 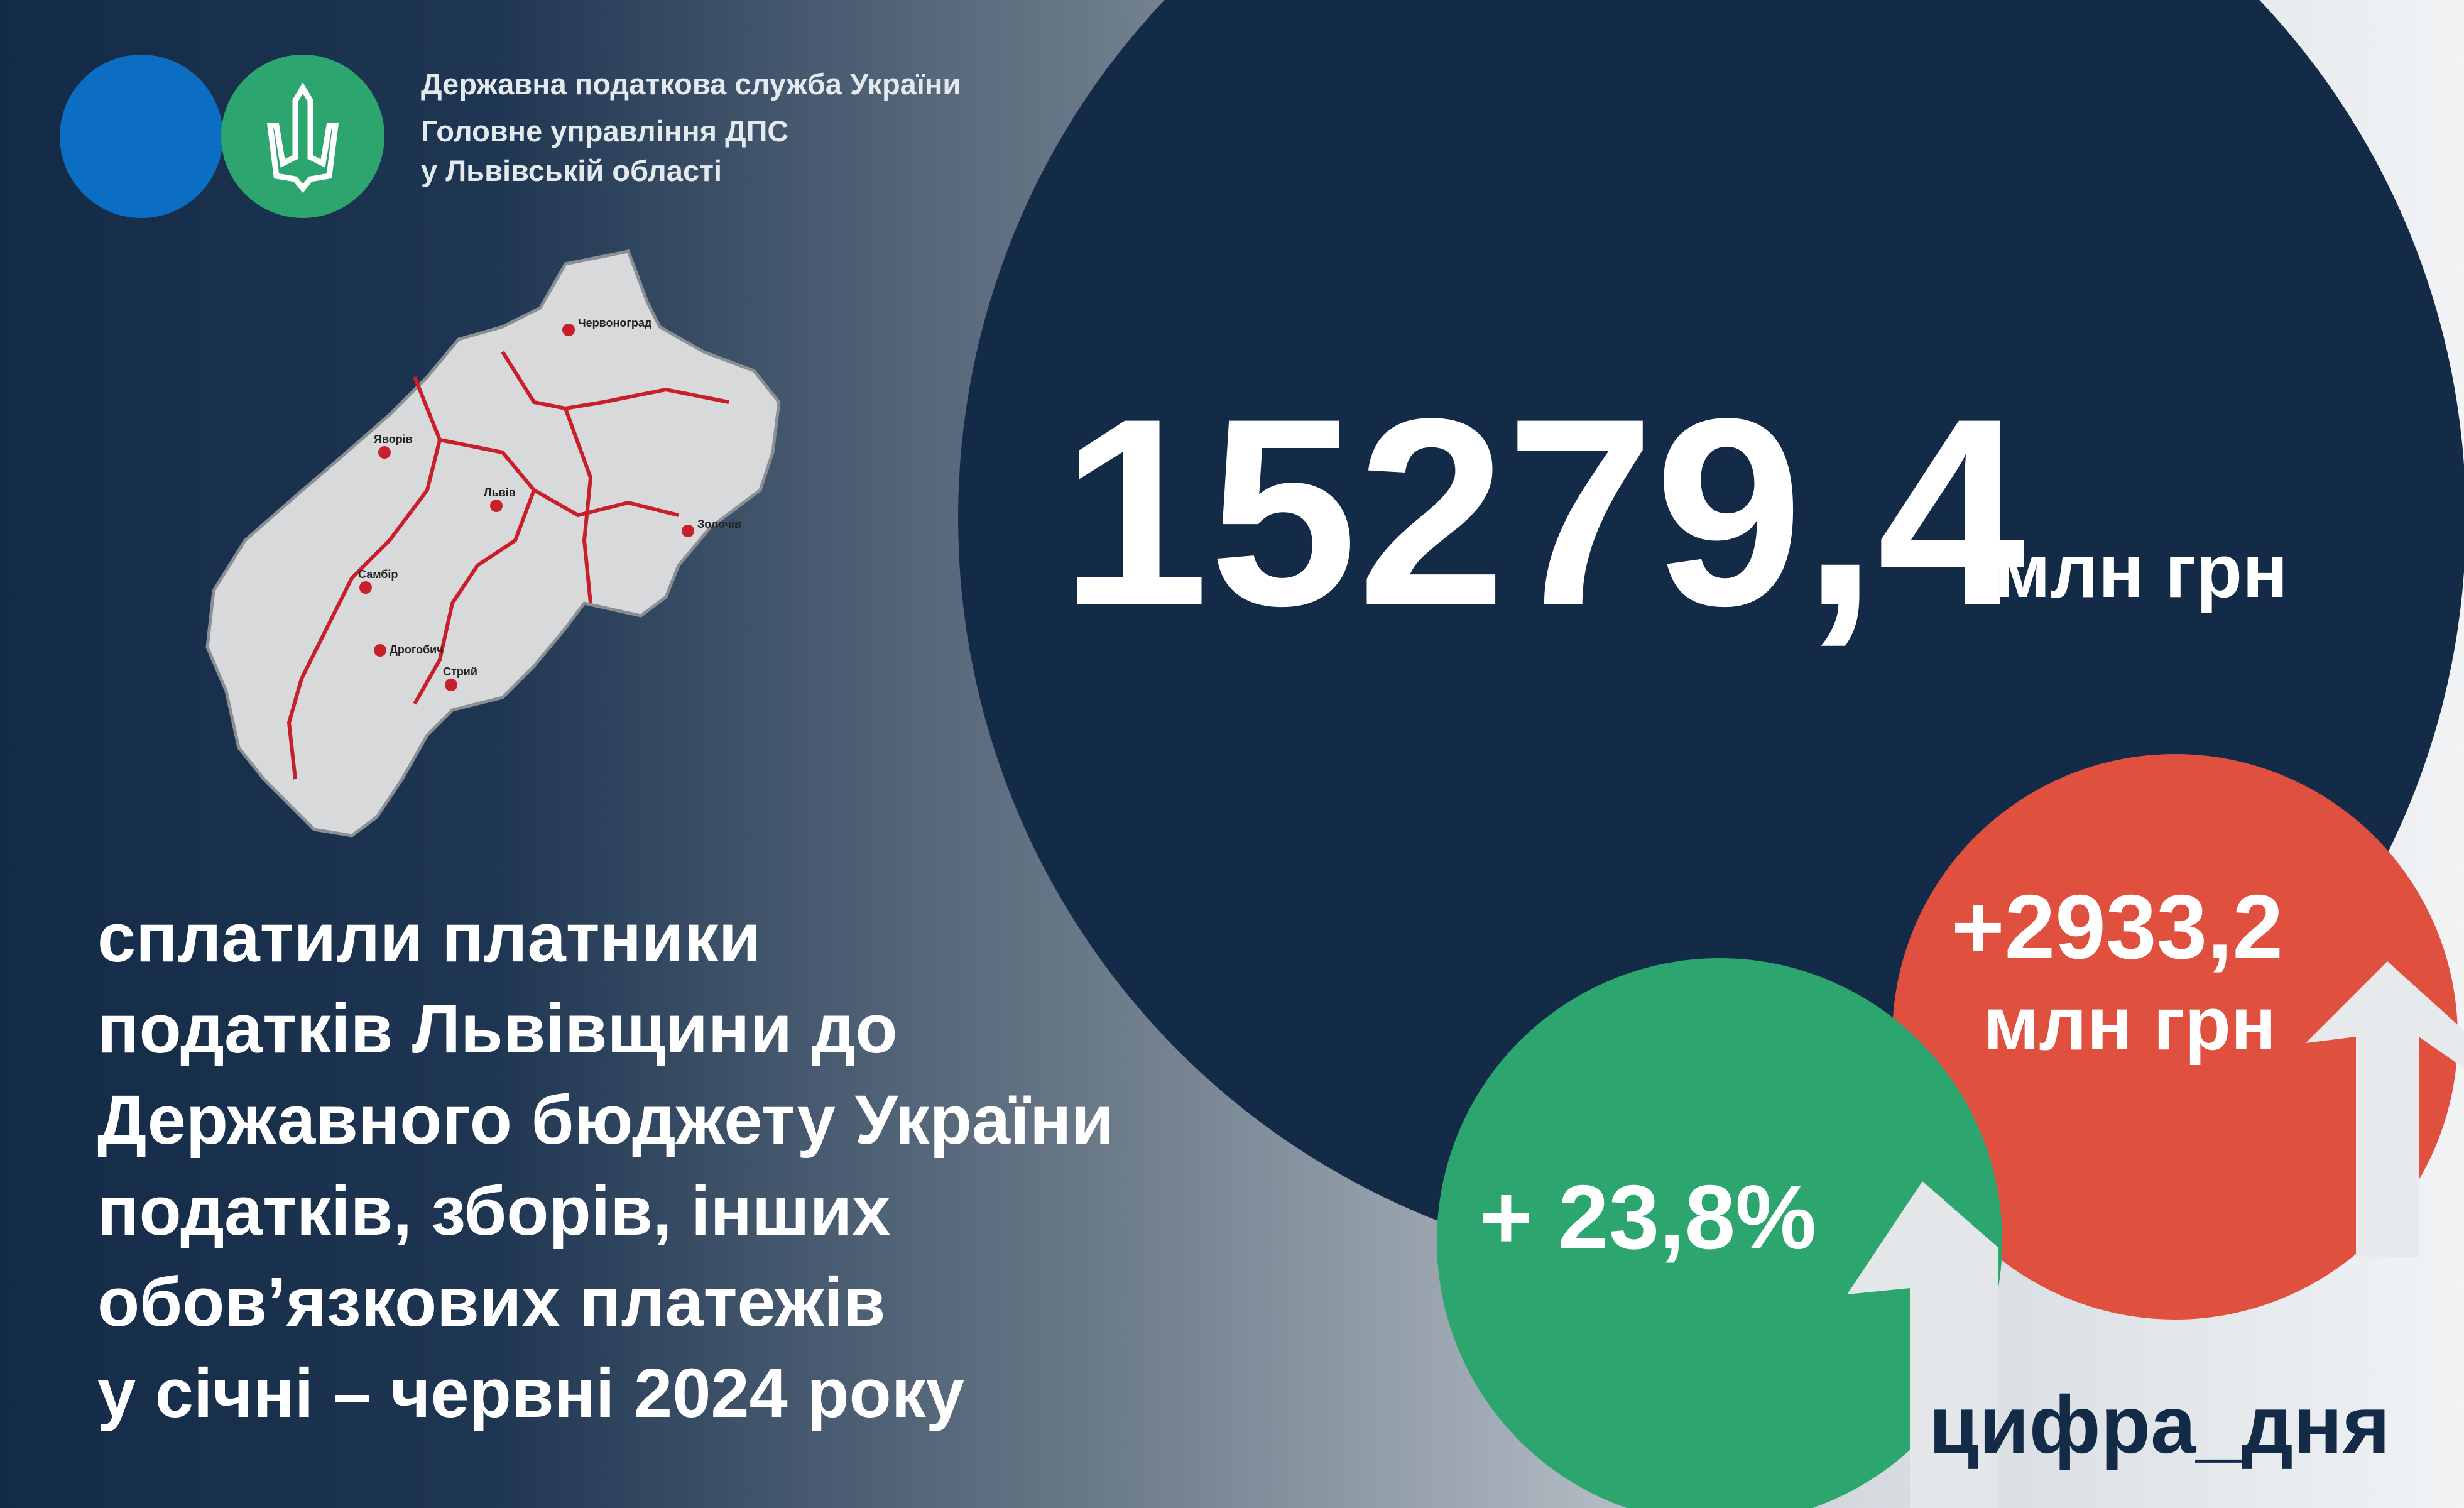 I want to click on description-line: податків, зборів, інших, so click(x=494, y=1211).